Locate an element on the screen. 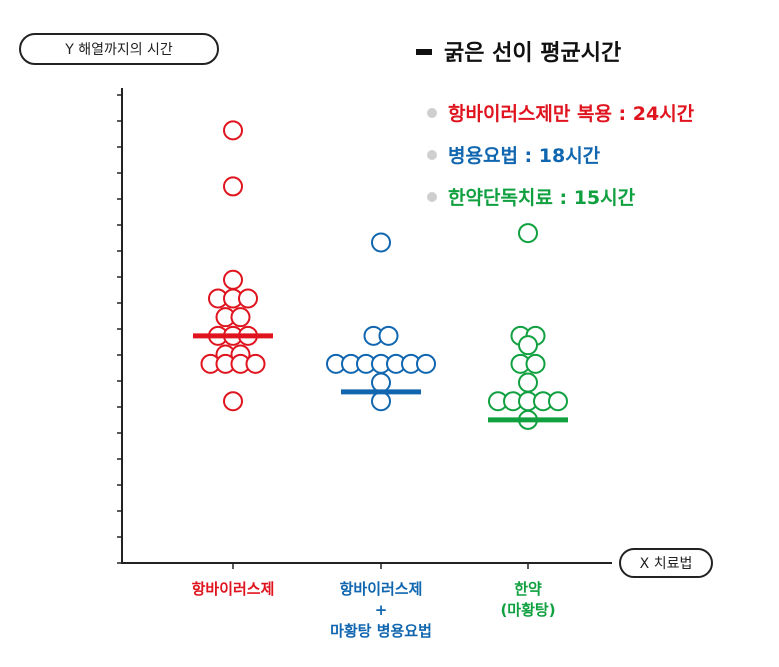 This screenshot has width=779, height=667. y-ticks is located at coordinates (119, 329).